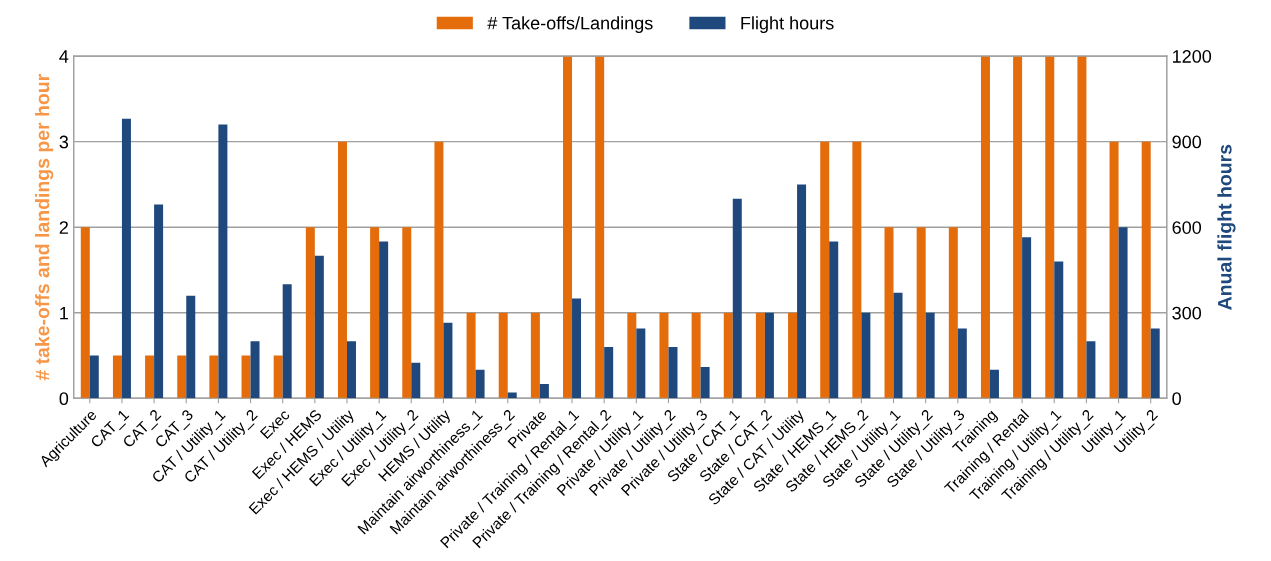 This screenshot has width=1271, height=561. What do you see at coordinates (570, 25) in the screenshot?
I see `legend-label: # Take-offs/Landings` at bounding box center [570, 25].